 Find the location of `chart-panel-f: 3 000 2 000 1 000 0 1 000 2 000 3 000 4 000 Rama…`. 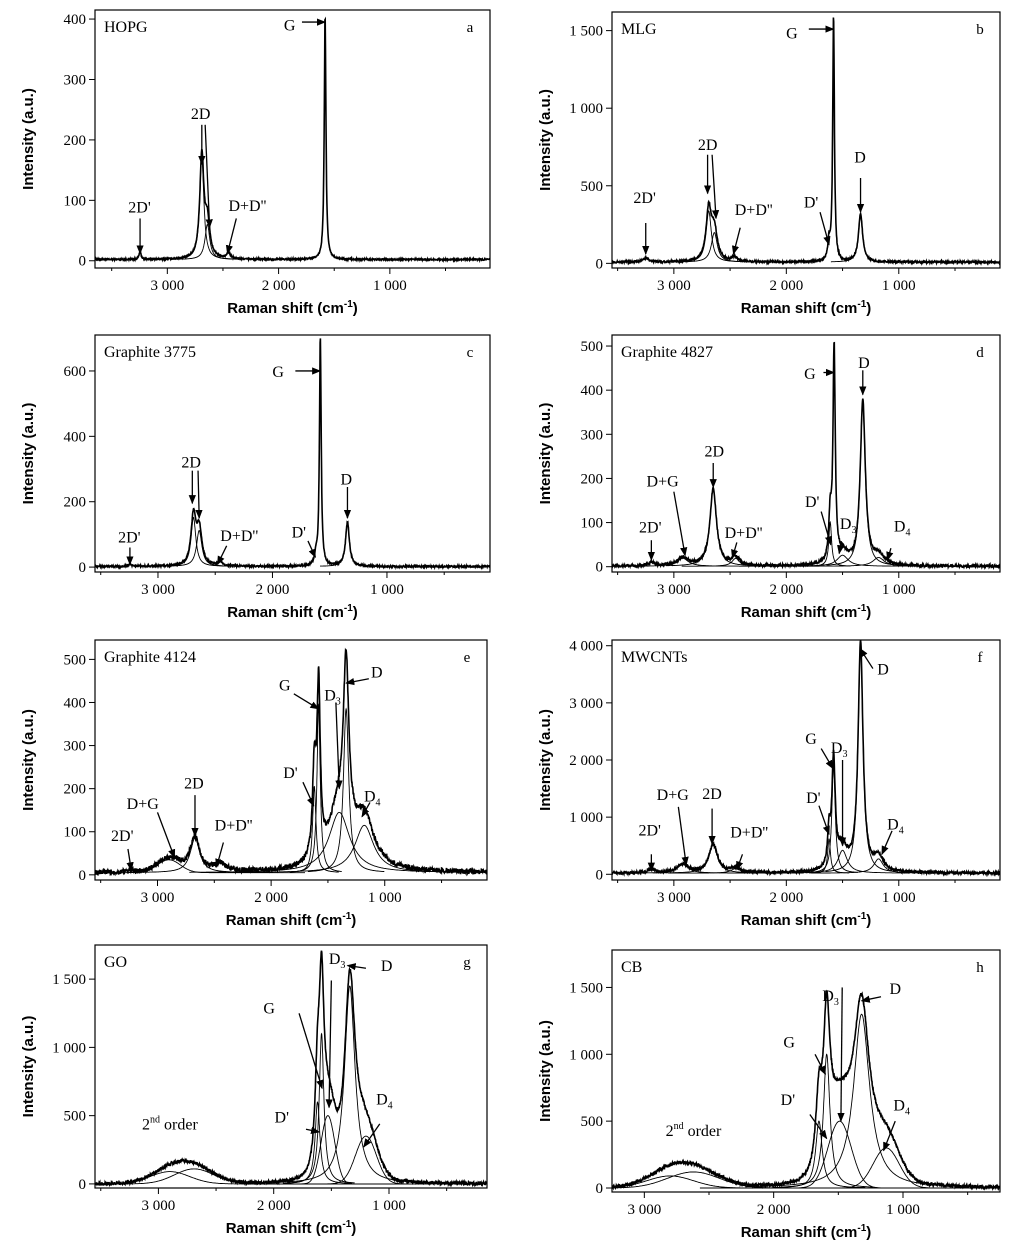

chart-panel-f: 3 000 2 000 1 000 0 1 000 2 000 3 000 4 000 Rama… is located at coordinates (769, 784).